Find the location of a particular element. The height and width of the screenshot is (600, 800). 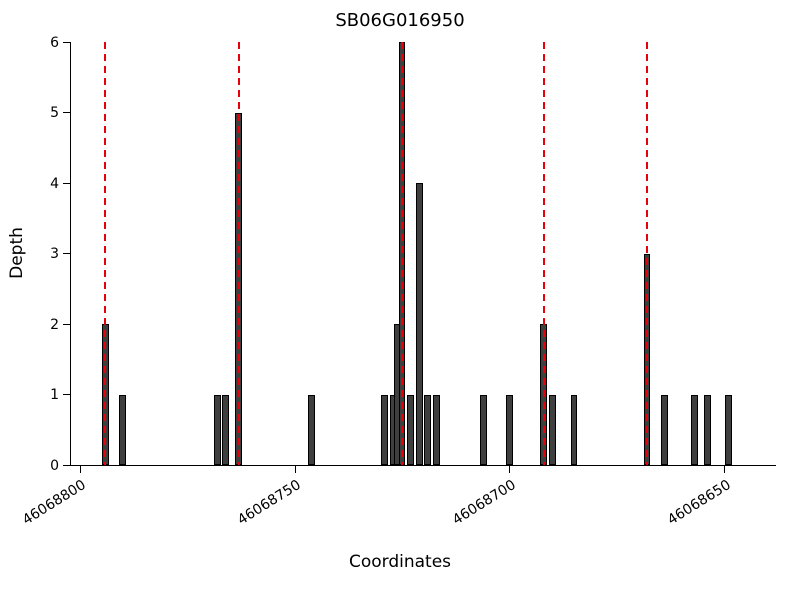

y-tick: 5 is located at coordinates (60, 113).